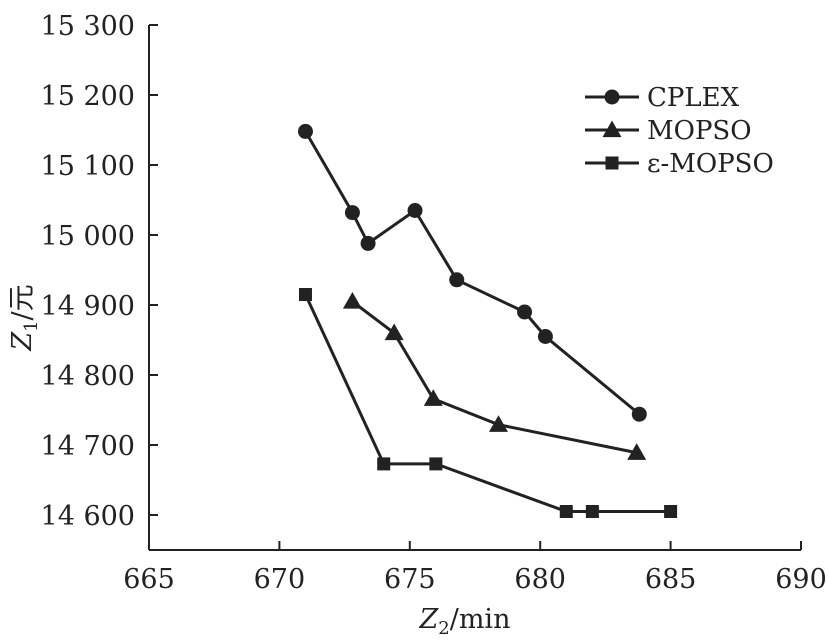 Image resolution: width=828 pixels, height=641 pixels. What do you see at coordinates (88, 376) in the screenshot?
I see `y-tick-label: 14 800` at bounding box center [88, 376].